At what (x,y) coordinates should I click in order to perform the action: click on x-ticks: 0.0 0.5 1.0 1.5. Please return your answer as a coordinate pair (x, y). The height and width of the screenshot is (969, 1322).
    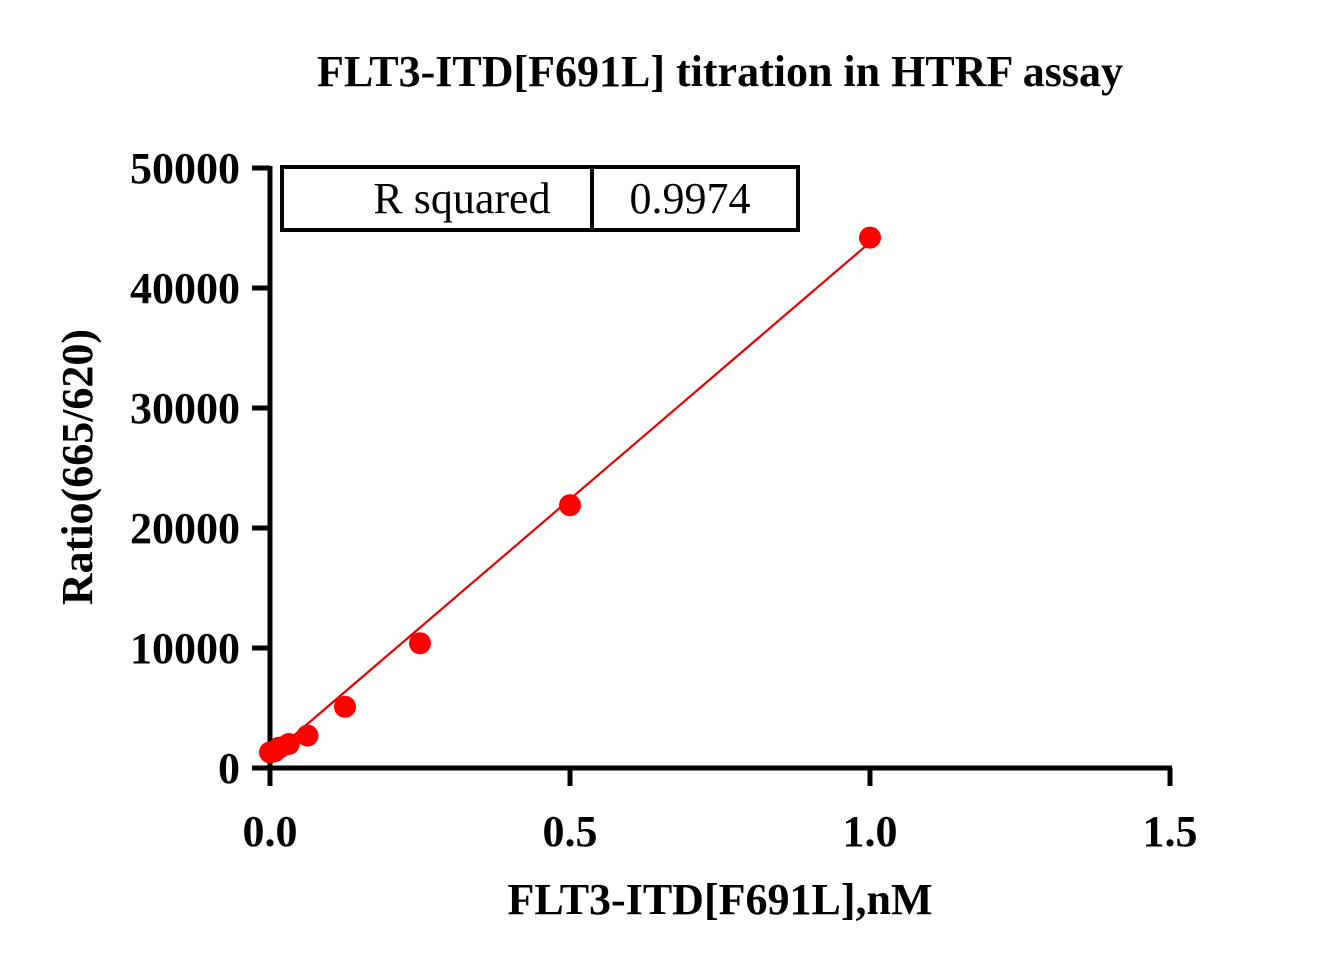
    Looking at the image, I should click on (720, 812).